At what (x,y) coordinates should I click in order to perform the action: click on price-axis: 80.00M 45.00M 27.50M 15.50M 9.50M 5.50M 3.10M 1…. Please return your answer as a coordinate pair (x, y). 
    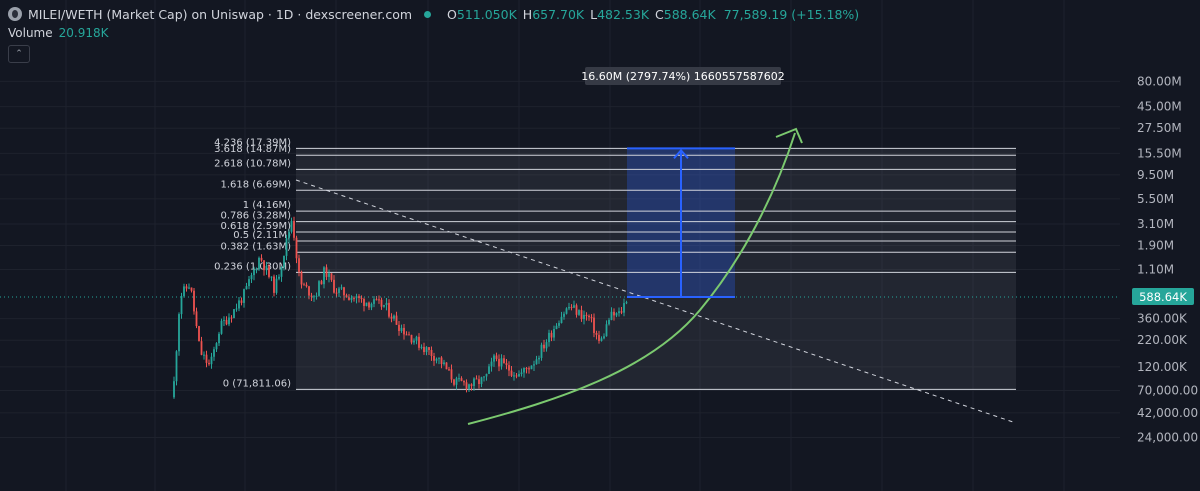
    Looking at the image, I should click on (1167, 259).